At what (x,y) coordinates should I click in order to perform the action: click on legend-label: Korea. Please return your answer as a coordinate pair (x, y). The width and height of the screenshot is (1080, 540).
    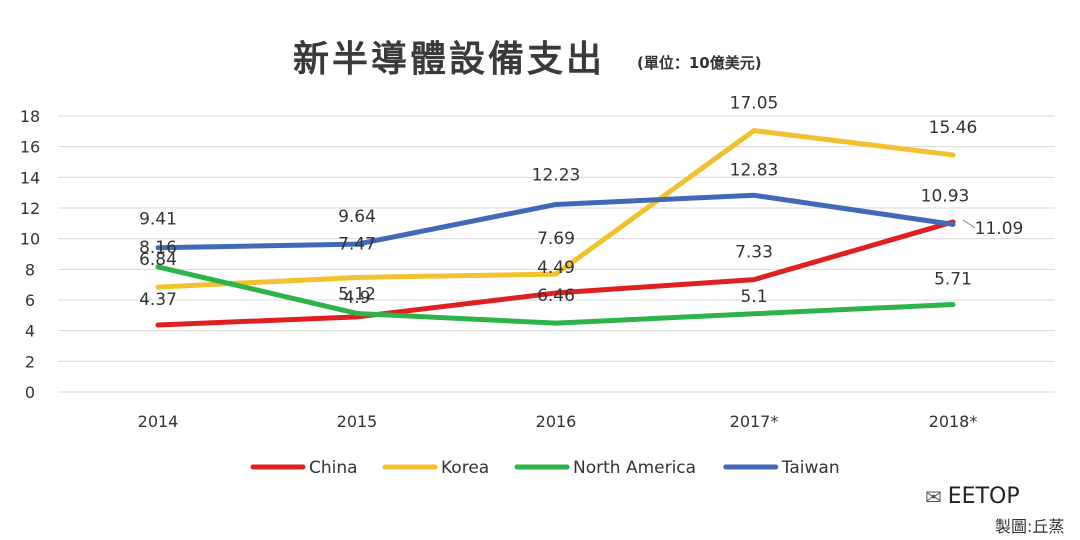
    Looking at the image, I should click on (465, 468).